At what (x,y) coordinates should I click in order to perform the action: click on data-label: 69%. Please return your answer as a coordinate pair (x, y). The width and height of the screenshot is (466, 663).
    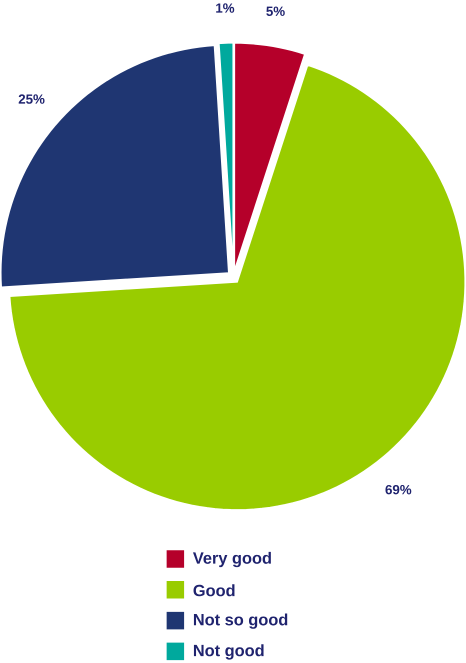
    Looking at the image, I should click on (399, 489).